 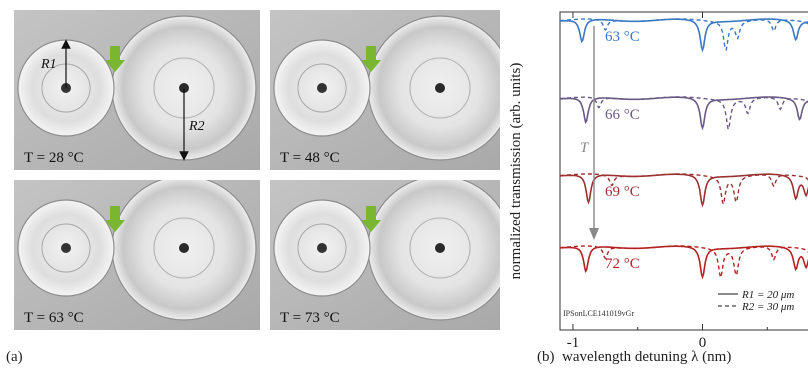 I want to click on panel-a-label: (a), so click(x=14, y=357).